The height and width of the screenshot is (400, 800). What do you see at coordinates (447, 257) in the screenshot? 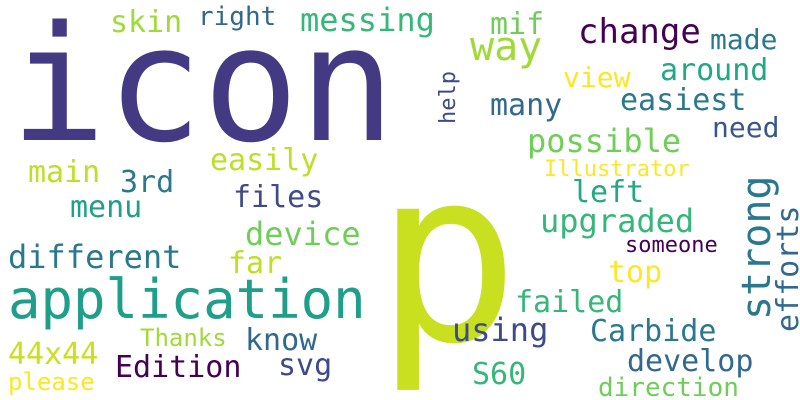
I see `word-p: p` at bounding box center [447, 257].